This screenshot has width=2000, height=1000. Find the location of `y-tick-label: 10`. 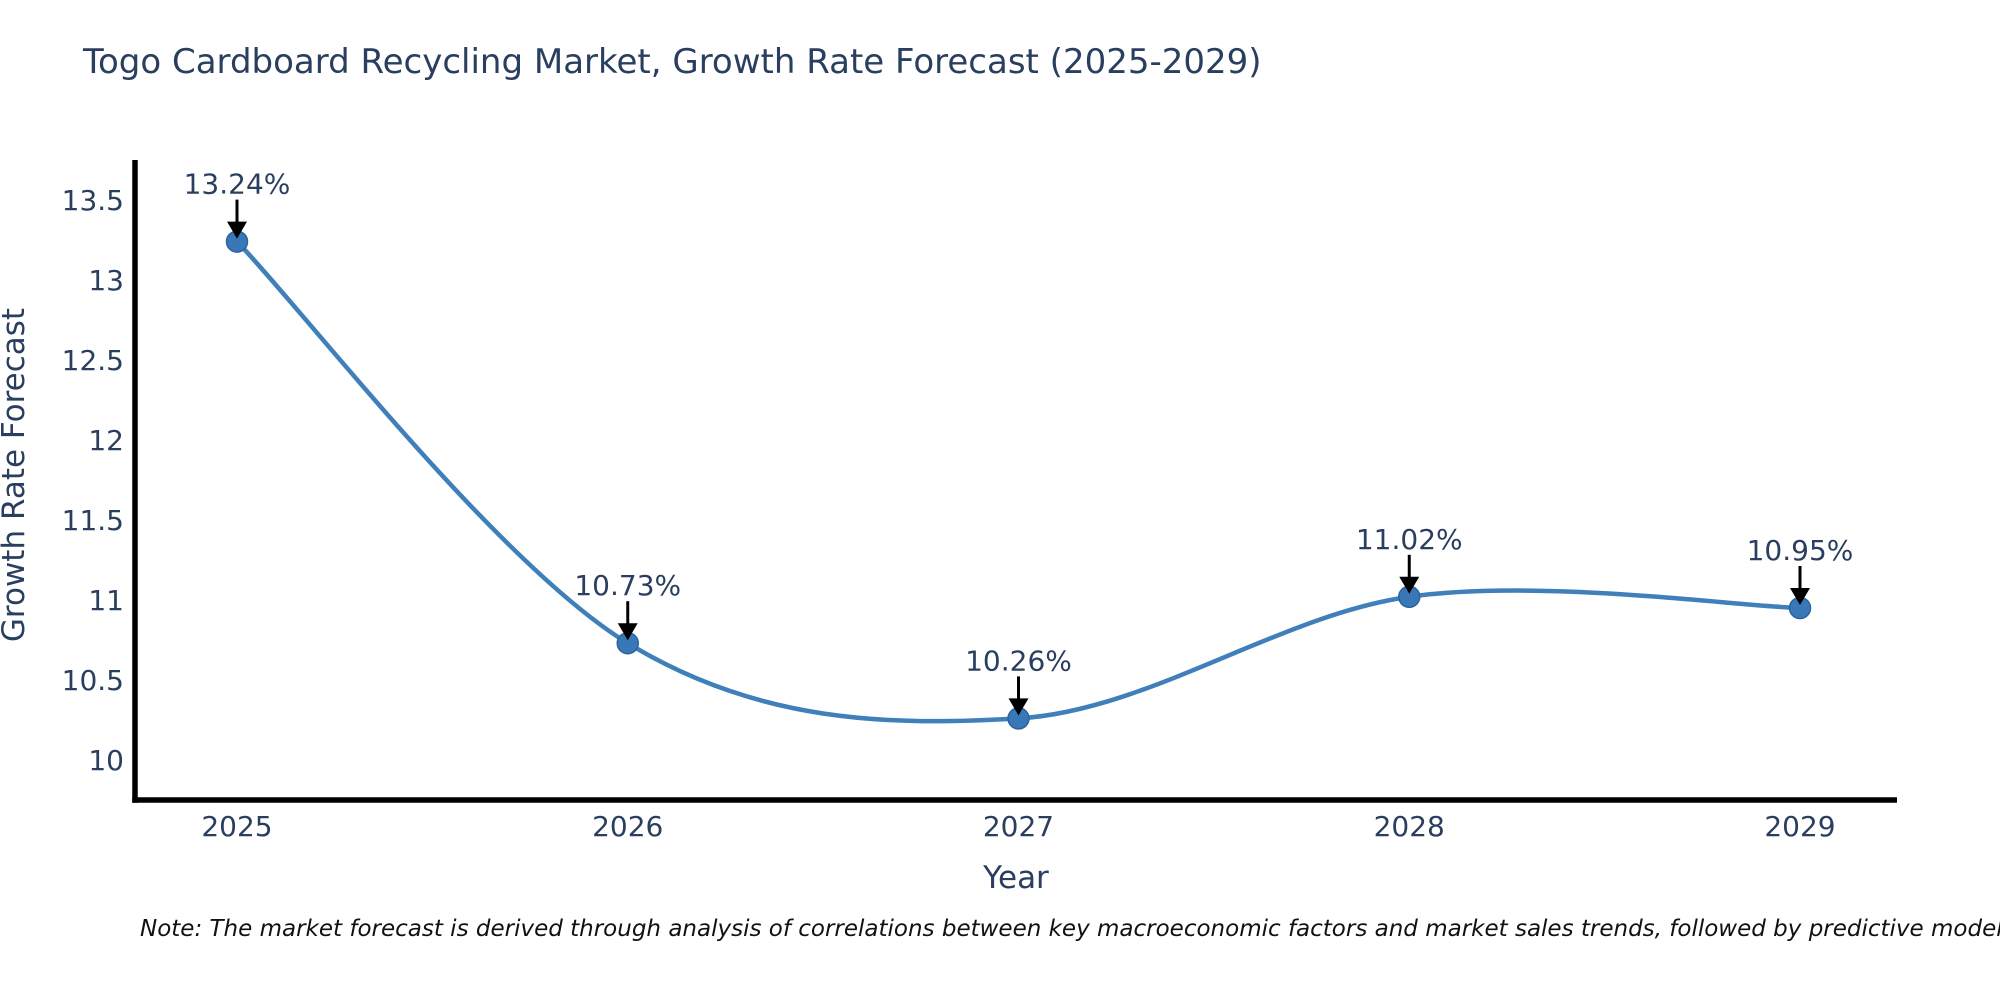

y-tick-label: 10 is located at coordinates (106, 760).